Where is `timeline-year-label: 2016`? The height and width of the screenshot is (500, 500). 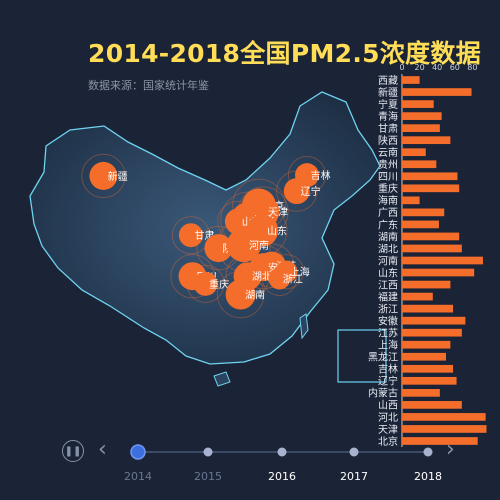
timeline-year-label: 2016 is located at coordinates (282, 476).